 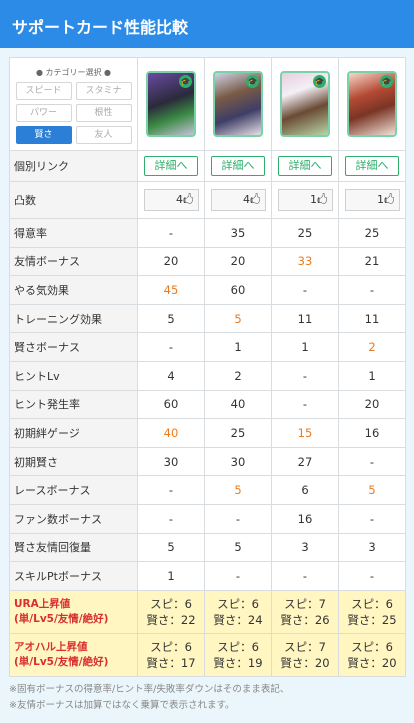 I want to click on aoharu-gain-cell: スピ：6 賢さ：19, so click(x=238, y=654).